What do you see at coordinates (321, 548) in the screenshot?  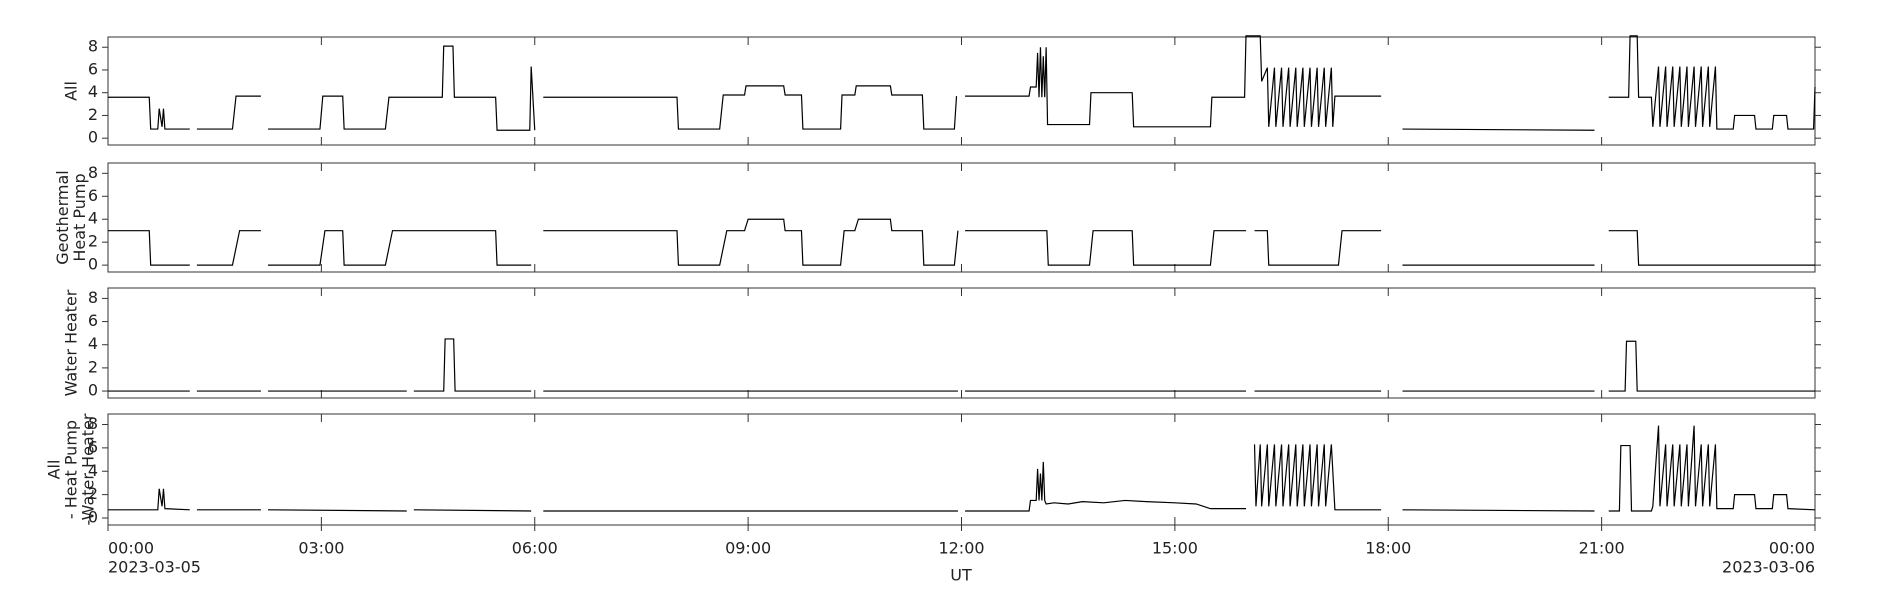 I see `x-tick-label: 03:00` at bounding box center [321, 548].